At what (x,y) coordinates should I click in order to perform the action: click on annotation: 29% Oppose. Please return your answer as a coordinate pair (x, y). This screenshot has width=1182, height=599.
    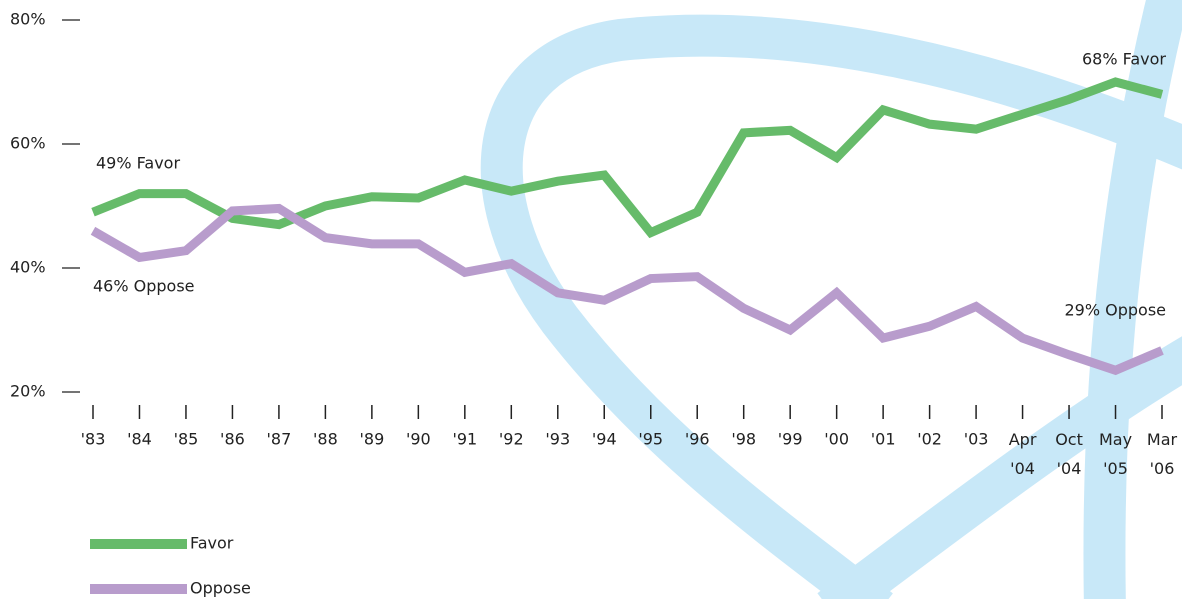
    Looking at the image, I should click on (1115, 310).